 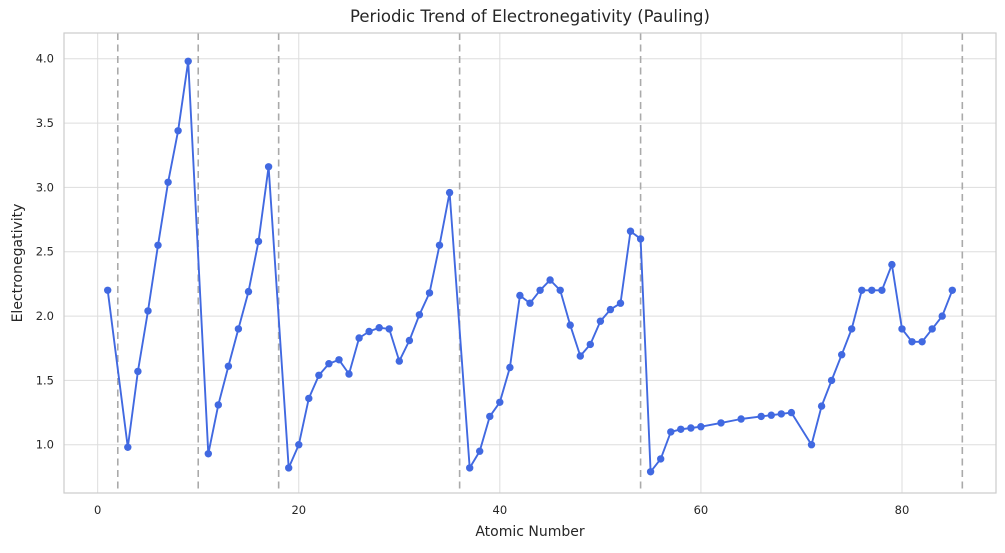 What do you see at coordinates (45, 380) in the screenshot?
I see `y-tick-label: 1.5` at bounding box center [45, 380].